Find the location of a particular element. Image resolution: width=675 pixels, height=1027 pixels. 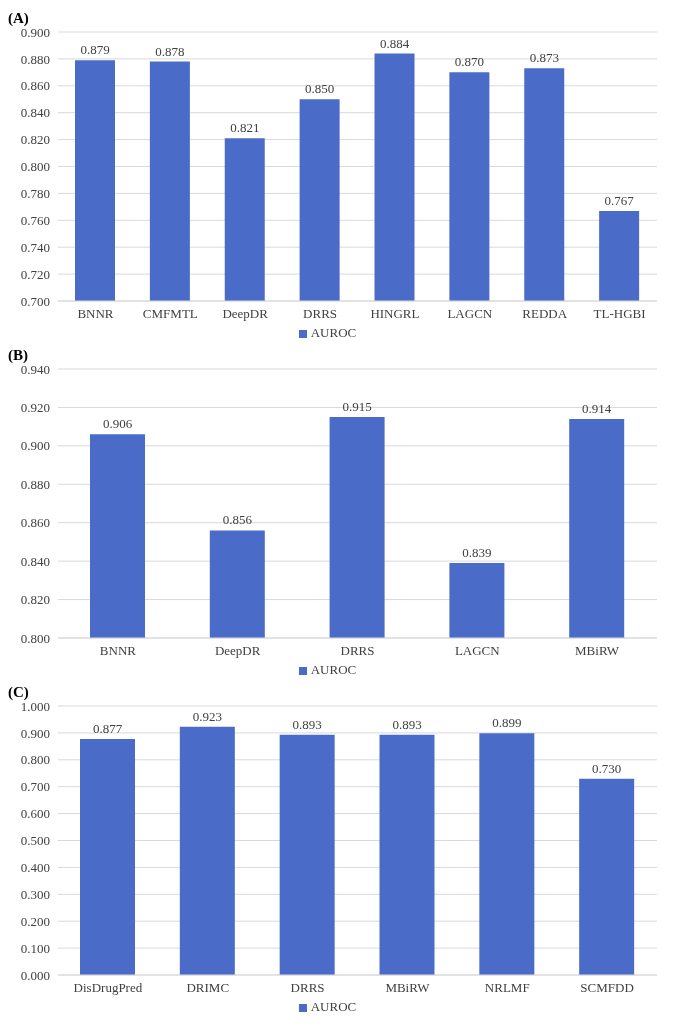

data-label: 0.906 is located at coordinates (117, 424).